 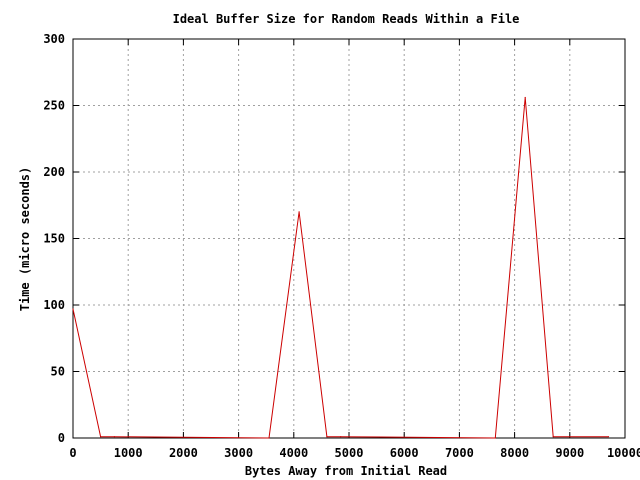 I want to click on x-tick-label: 6000, so click(x=404, y=453).